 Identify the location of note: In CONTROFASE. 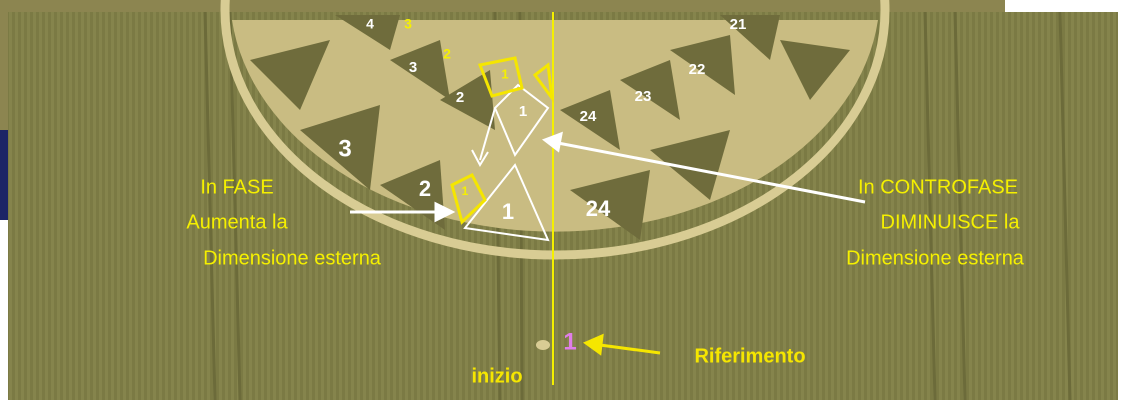
(938, 187).